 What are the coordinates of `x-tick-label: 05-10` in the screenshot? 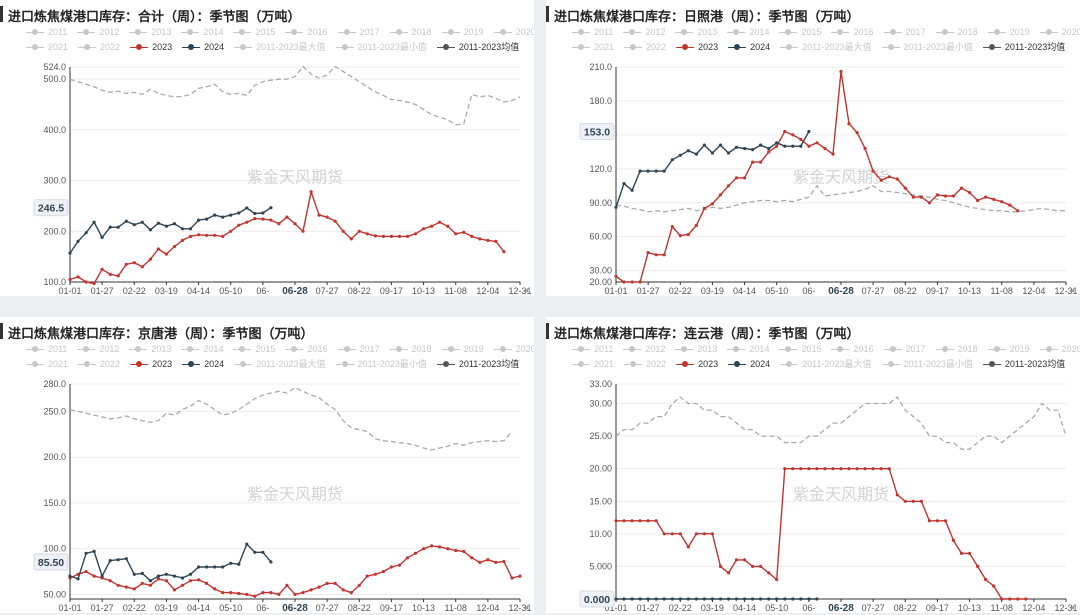 It's located at (776, 291).